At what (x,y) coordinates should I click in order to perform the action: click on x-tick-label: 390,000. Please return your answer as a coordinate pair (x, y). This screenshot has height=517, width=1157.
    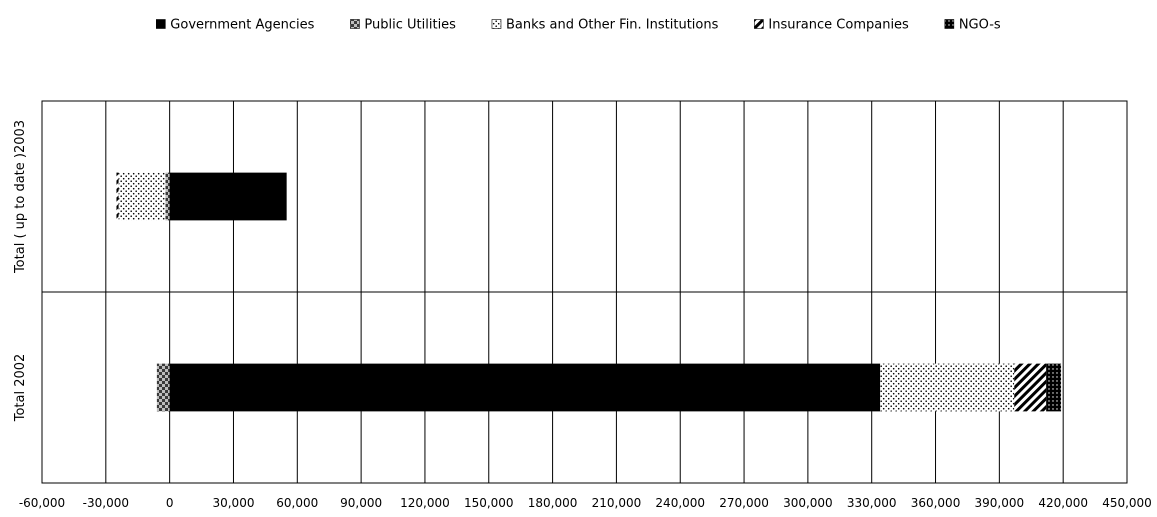
    Looking at the image, I should click on (1000, 503).